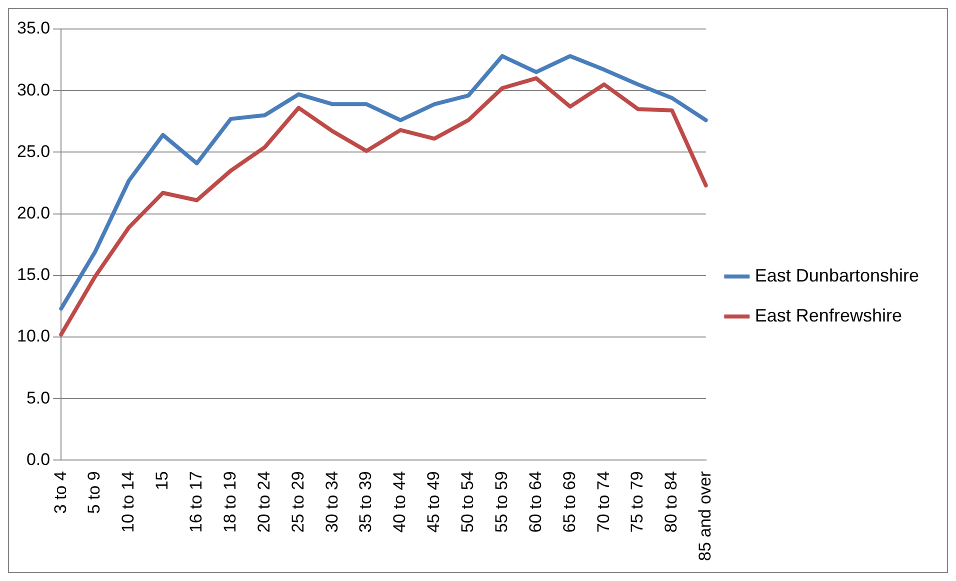 Image resolution: width=956 pixels, height=581 pixels. I want to click on x-tick-label: 30 to 34, so click(332, 502).